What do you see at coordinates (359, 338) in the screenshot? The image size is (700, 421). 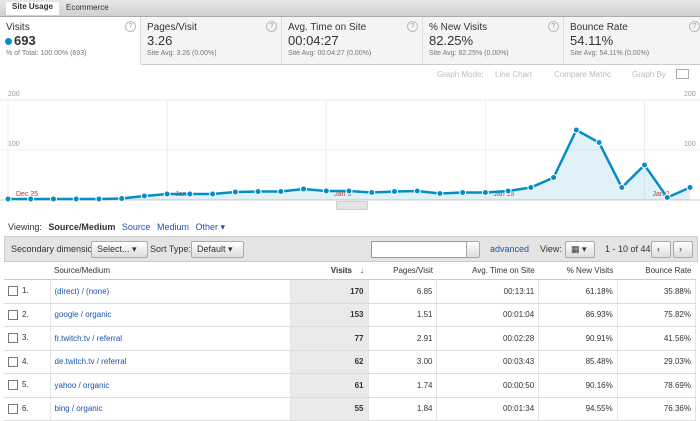 I see `value: 77` at bounding box center [359, 338].